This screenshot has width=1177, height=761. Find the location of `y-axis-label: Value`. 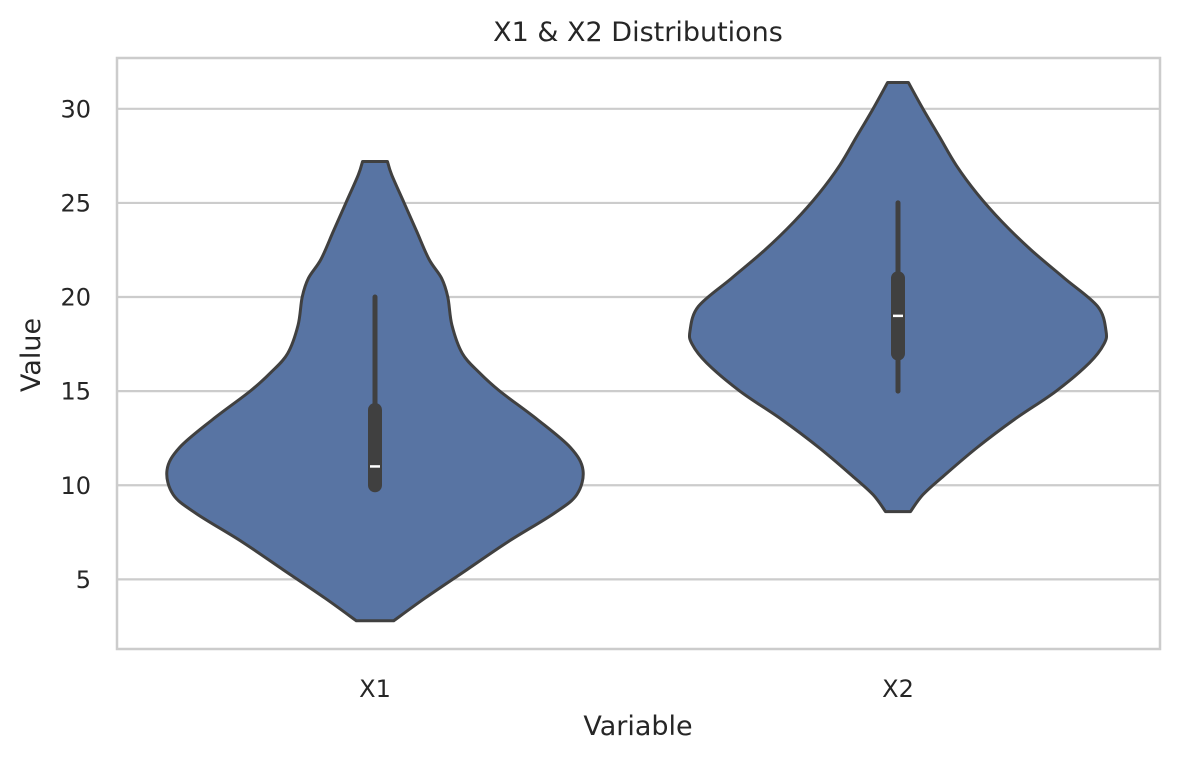

y-axis-label: Value is located at coordinates (31, 355).